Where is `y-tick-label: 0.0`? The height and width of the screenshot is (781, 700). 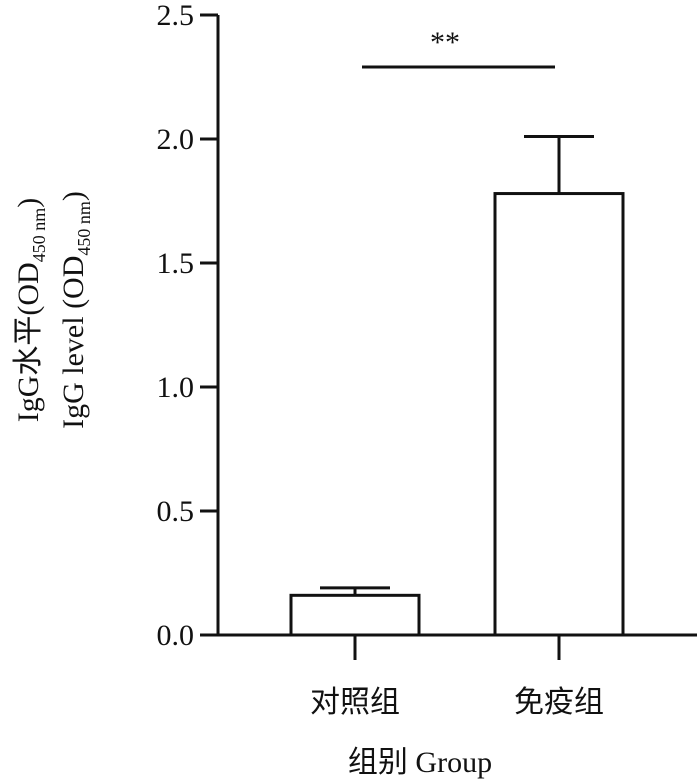
y-tick-label: 0.0 is located at coordinates (176, 635).